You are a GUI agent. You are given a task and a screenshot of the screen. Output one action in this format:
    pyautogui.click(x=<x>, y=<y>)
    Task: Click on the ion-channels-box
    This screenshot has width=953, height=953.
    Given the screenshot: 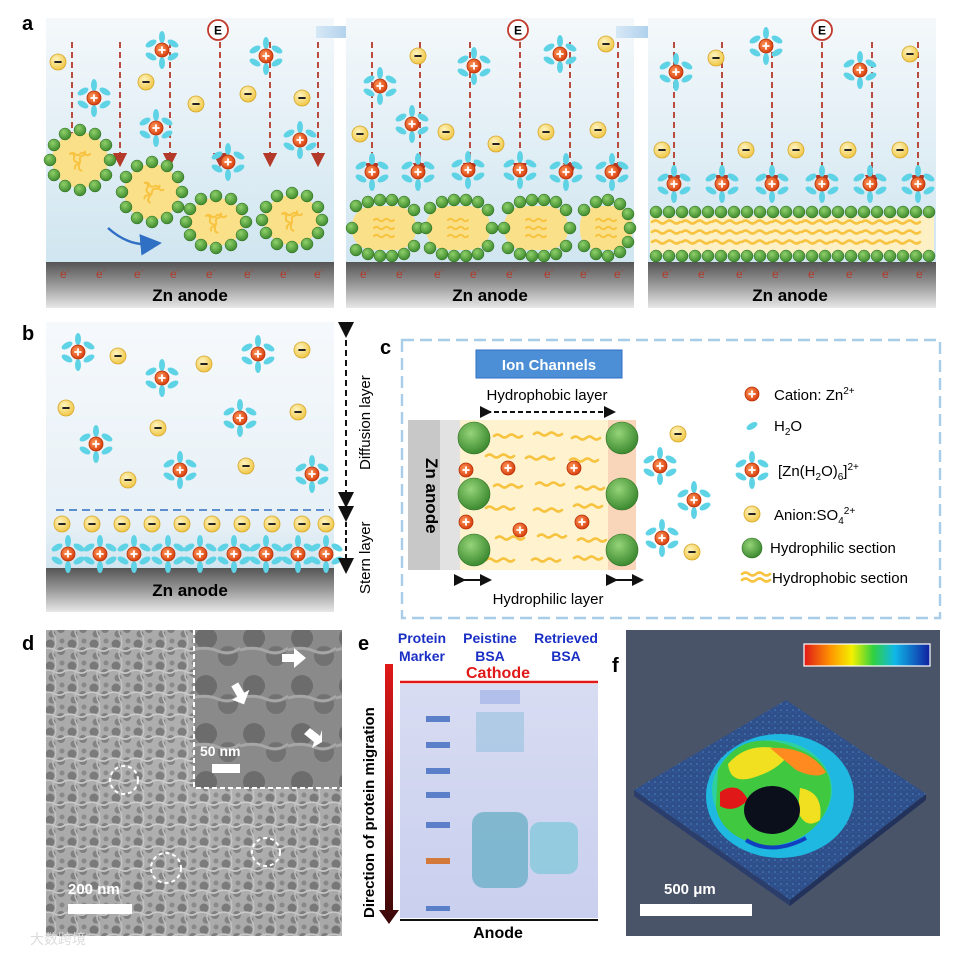 What is the action you would take?
    pyautogui.click(x=549, y=364)
    